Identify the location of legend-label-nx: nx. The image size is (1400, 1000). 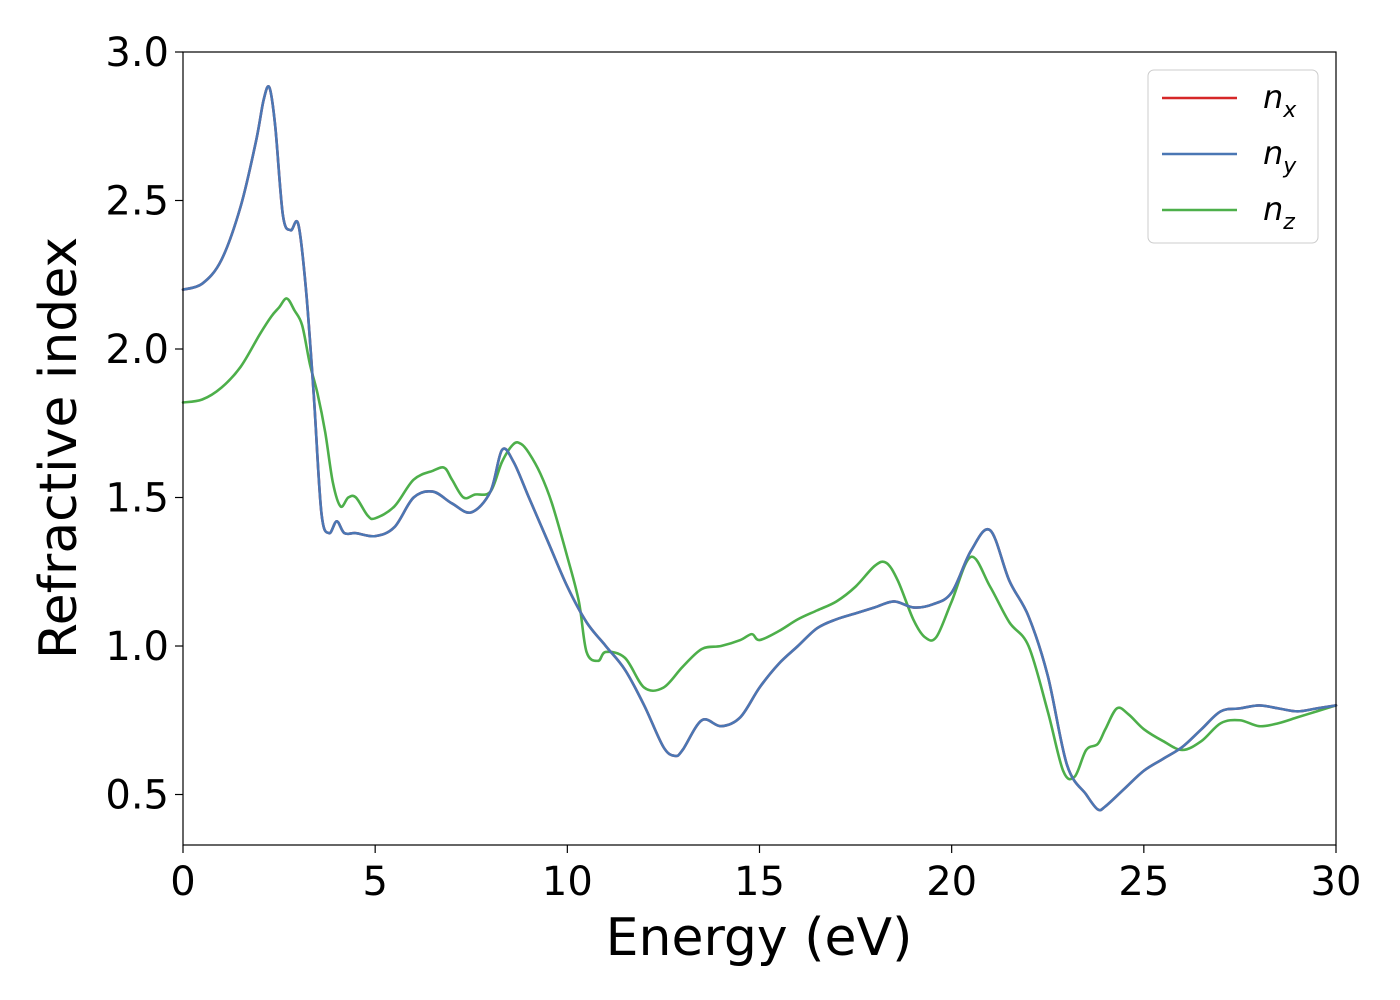
(1280, 100).